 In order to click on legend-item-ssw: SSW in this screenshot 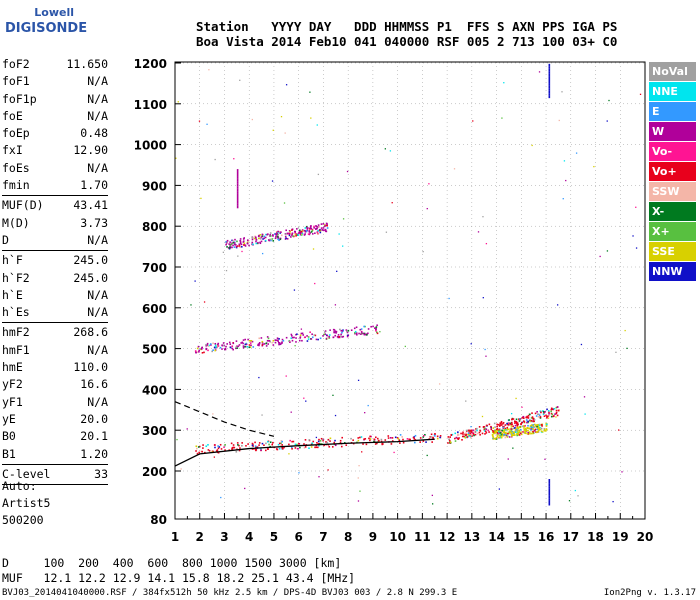, I will do `click(672, 191)`.